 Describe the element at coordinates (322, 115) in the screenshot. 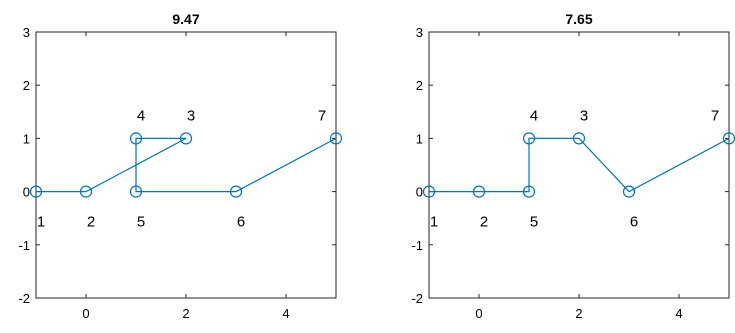

I see `chart-0-point-label-7: 7` at that location.